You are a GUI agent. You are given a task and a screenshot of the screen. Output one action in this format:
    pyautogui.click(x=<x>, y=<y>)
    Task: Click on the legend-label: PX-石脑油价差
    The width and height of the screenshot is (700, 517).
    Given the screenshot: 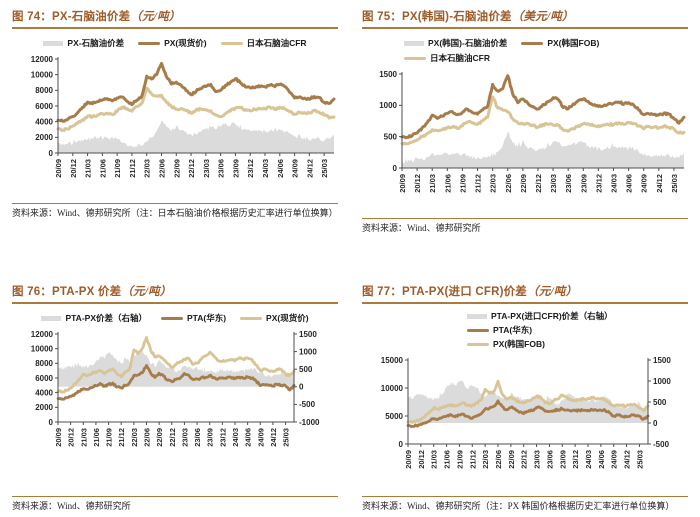 What is the action you would take?
    pyautogui.click(x=96, y=43)
    